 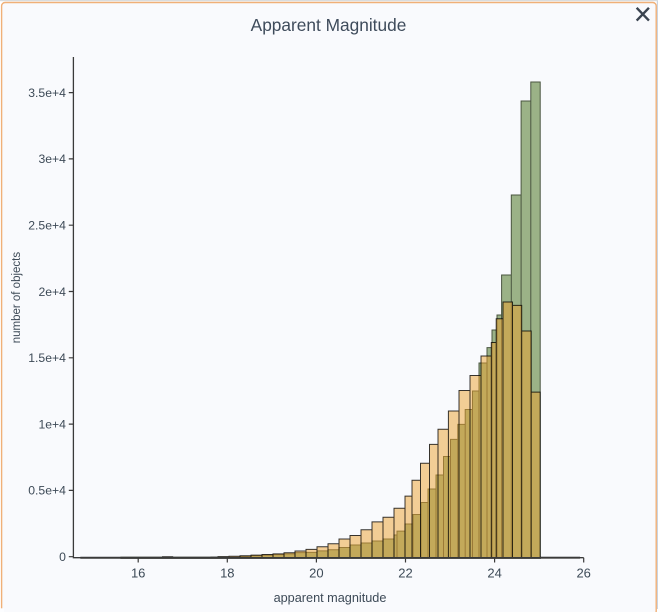 What do you see at coordinates (330, 598) in the screenshot?
I see `svg-text: apparent magnitude` at bounding box center [330, 598].